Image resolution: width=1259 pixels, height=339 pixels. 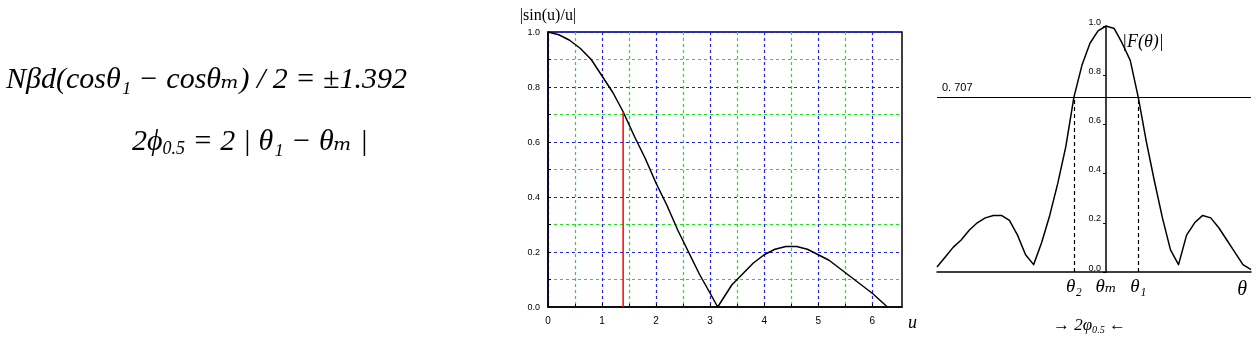 I want to click on y-axis-title: |F(θ)|, so click(x=1143, y=41).